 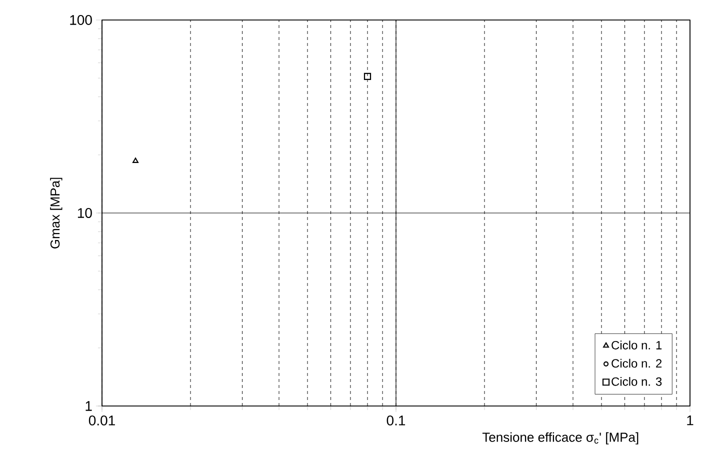 What do you see at coordinates (85, 213) in the screenshot?
I see `y-tick-label: 10` at bounding box center [85, 213].